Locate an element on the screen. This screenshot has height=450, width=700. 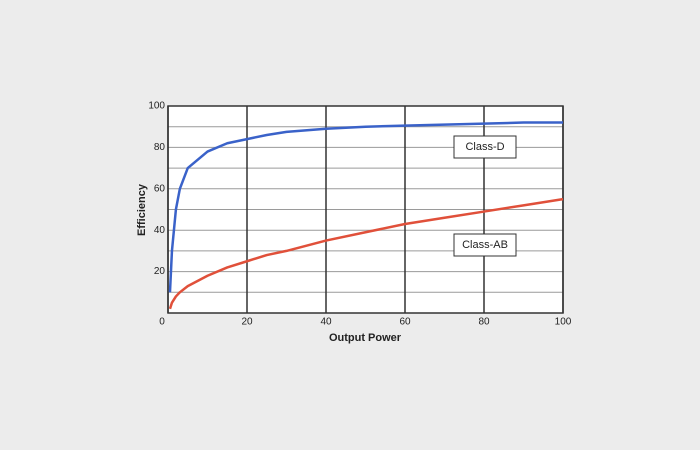
y-tick-label: 60 is located at coordinates (160, 188).